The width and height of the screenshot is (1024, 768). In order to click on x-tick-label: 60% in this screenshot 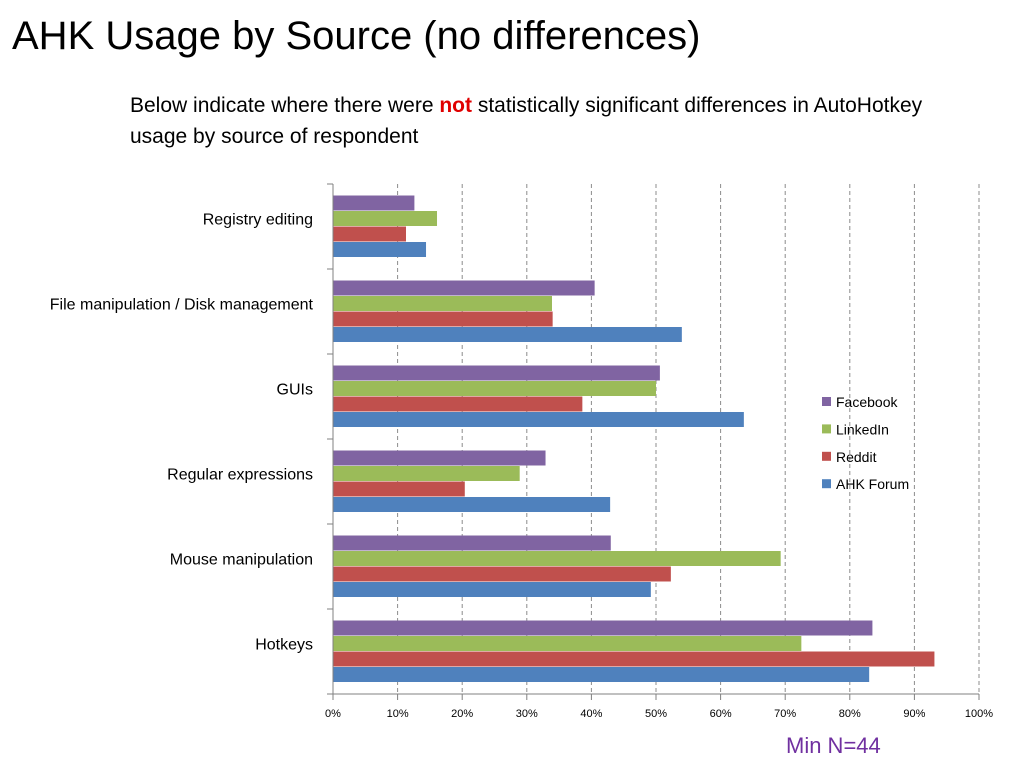, I will do `click(721, 714)`.